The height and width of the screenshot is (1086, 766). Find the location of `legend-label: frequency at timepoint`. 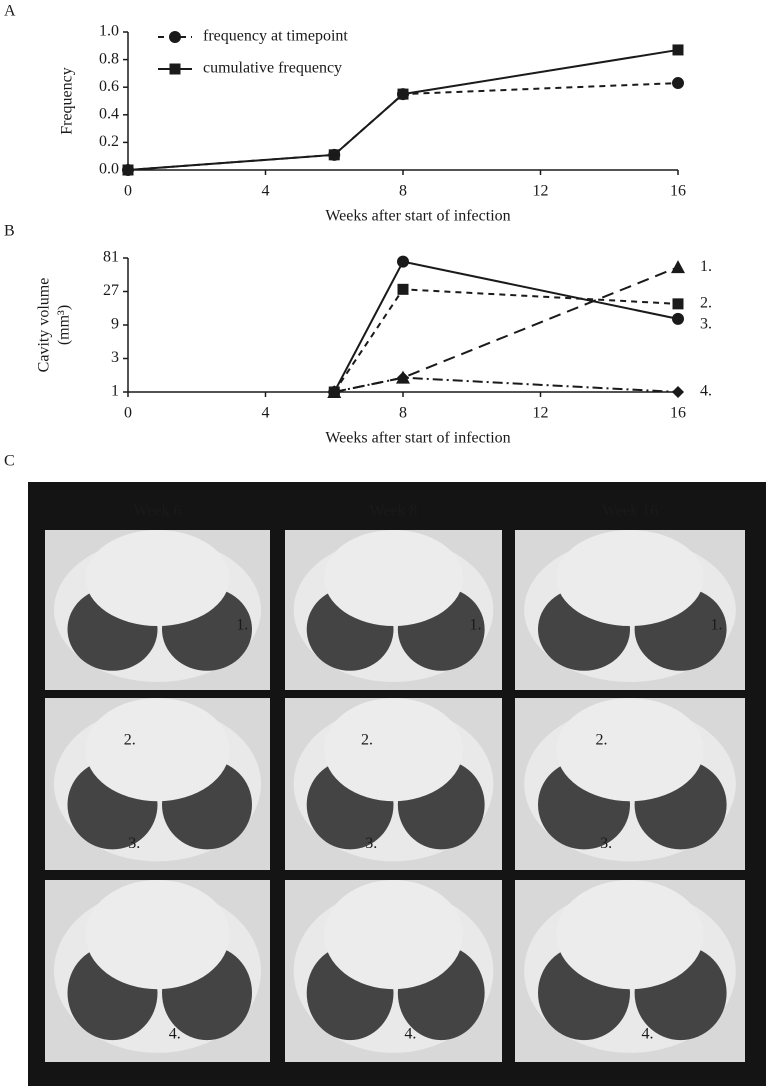

legend-label: frequency at timepoint is located at coordinates (275, 36).